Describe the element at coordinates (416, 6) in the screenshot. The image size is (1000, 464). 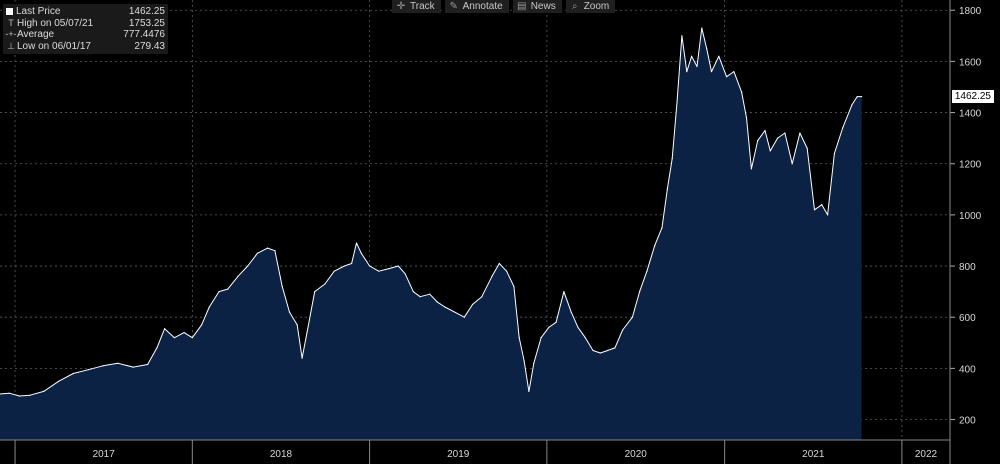
I see `track-button: ✛ Track` at that location.